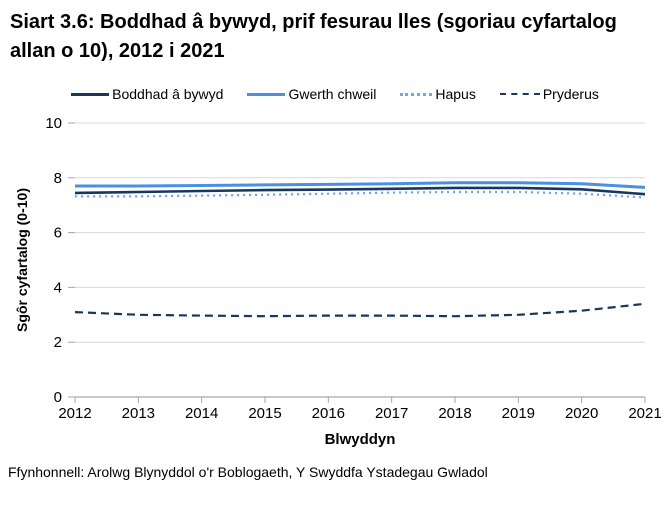 This screenshot has width=670, height=509. I want to click on x-tick-label: 2017, so click(391, 413).